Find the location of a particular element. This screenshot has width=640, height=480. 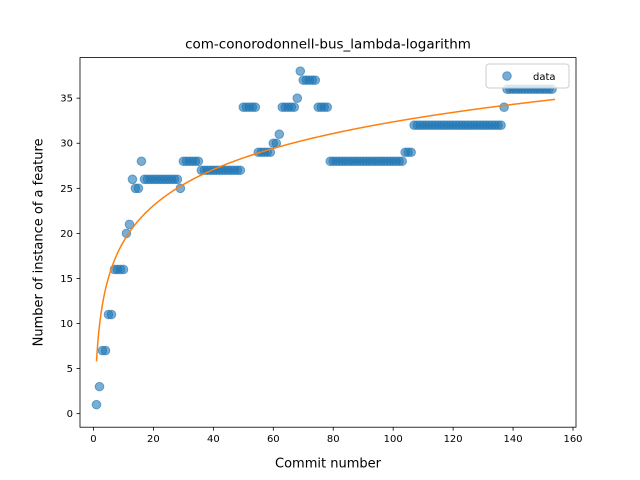

y-tick-label: 10 is located at coordinates (66, 324).